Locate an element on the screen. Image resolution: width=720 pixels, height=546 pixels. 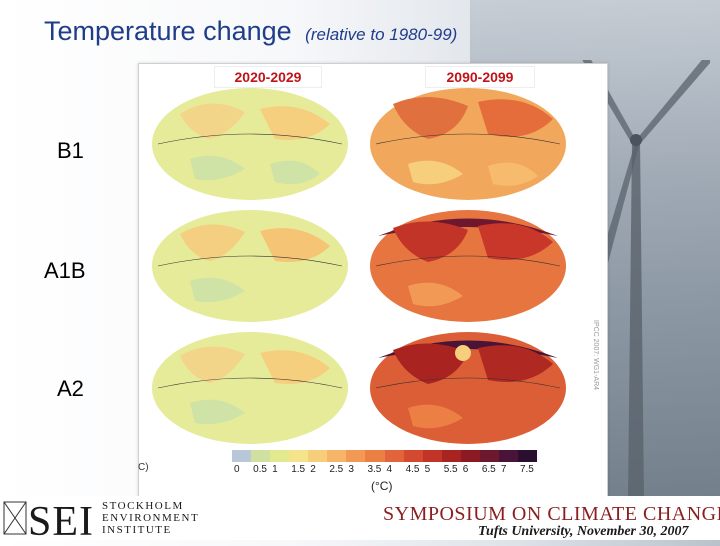
colorbar-tick: 1 is located at coordinates (275, 469).